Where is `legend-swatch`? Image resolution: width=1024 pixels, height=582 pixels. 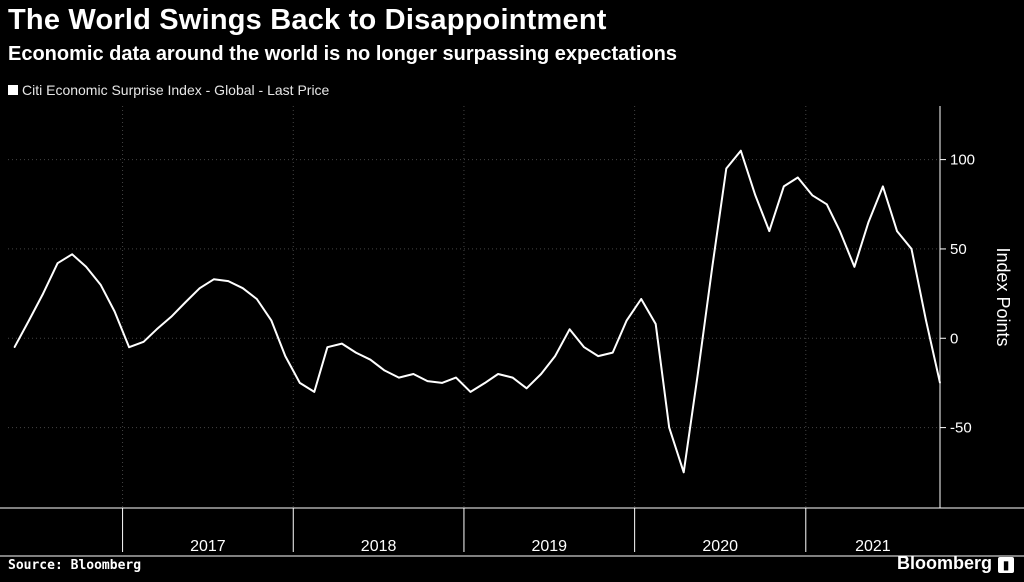 legend-swatch is located at coordinates (13, 90).